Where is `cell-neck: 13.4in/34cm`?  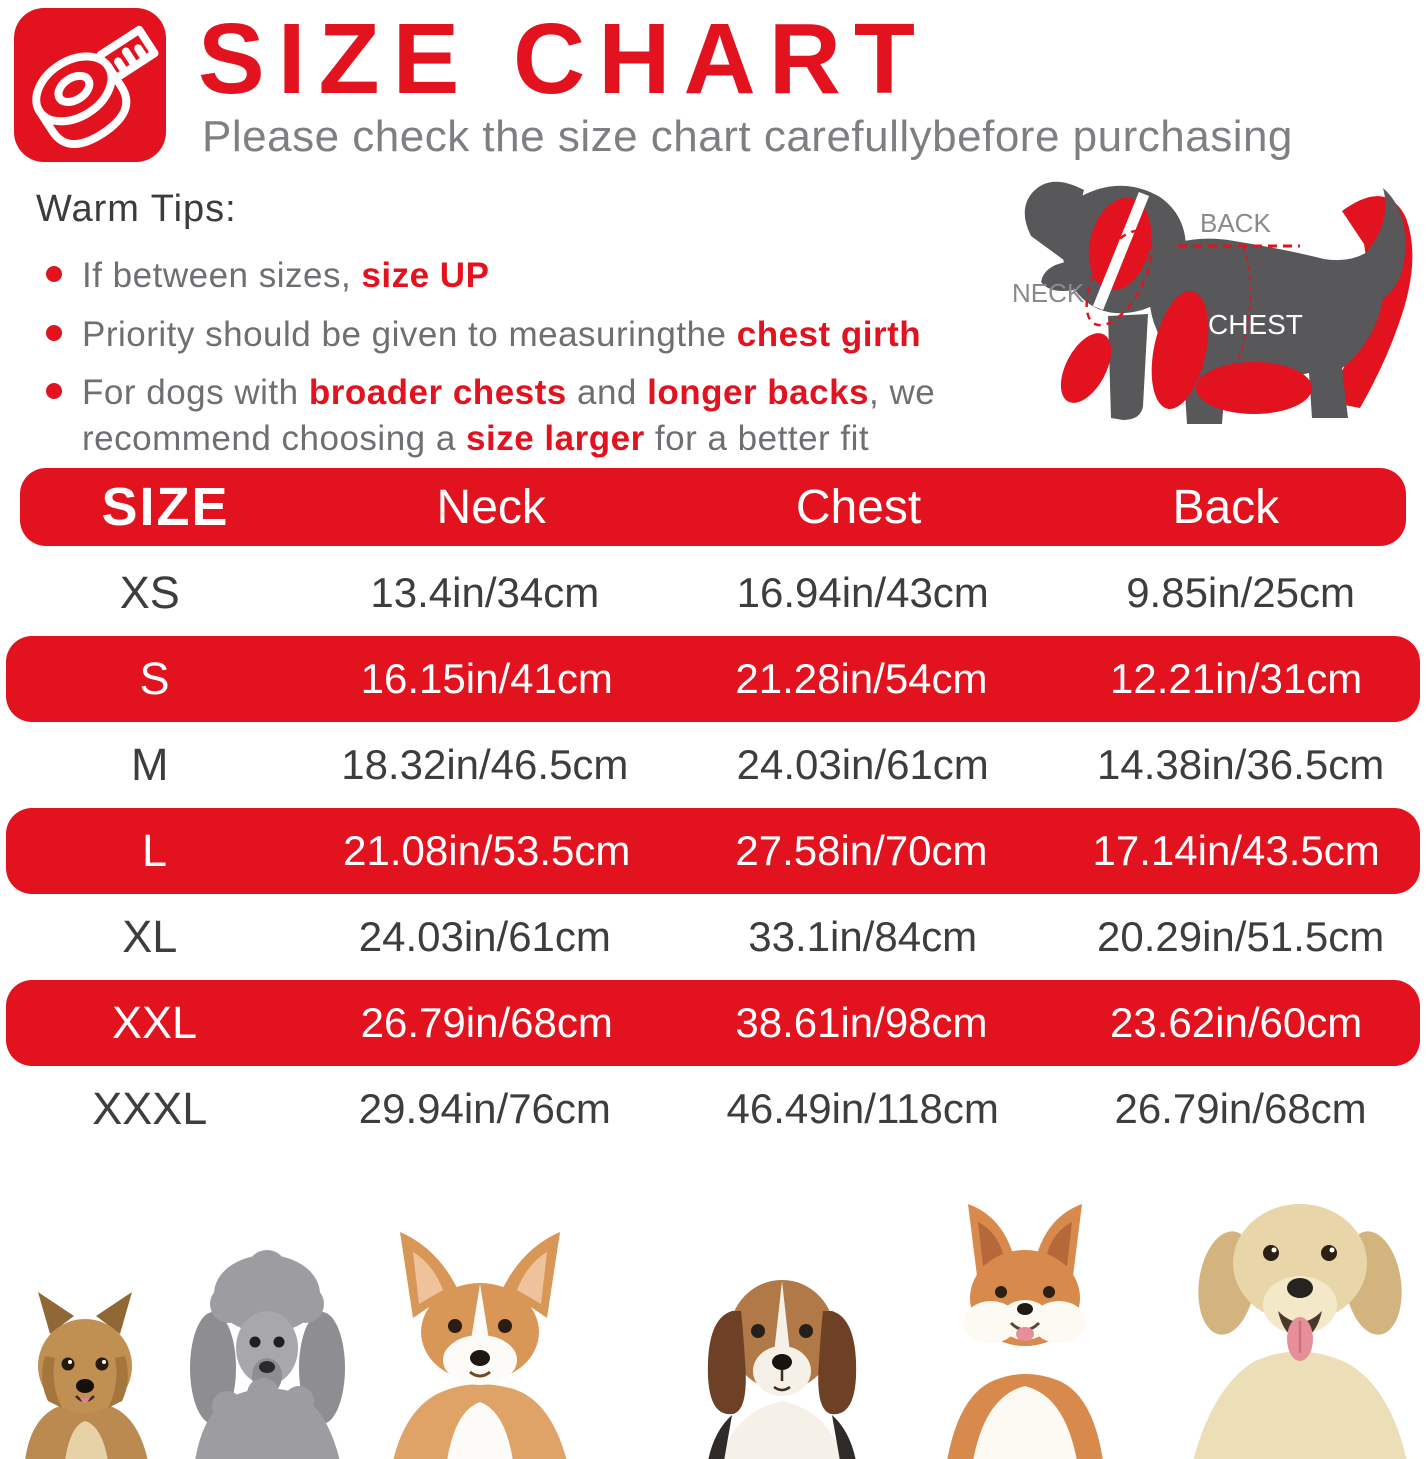 cell-neck: 13.4in/34cm is located at coordinates (485, 592).